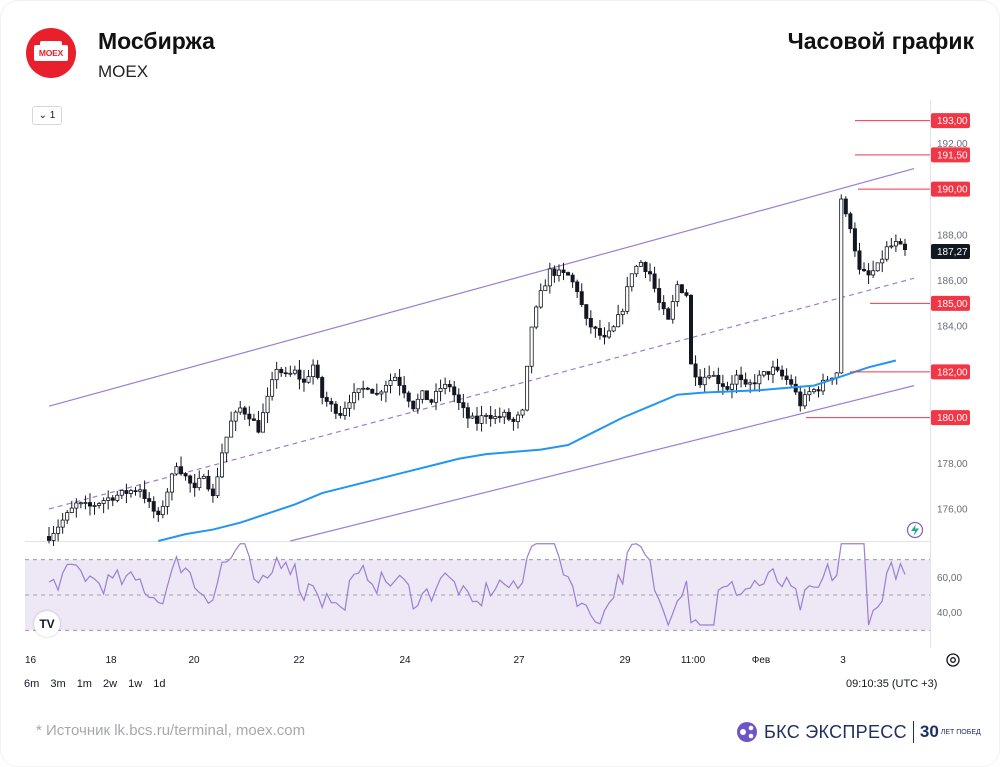 This screenshot has width=1000, height=767. What do you see at coordinates (58, 684) in the screenshot?
I see `range-3m: 3m` at bounding box center [58, 684].